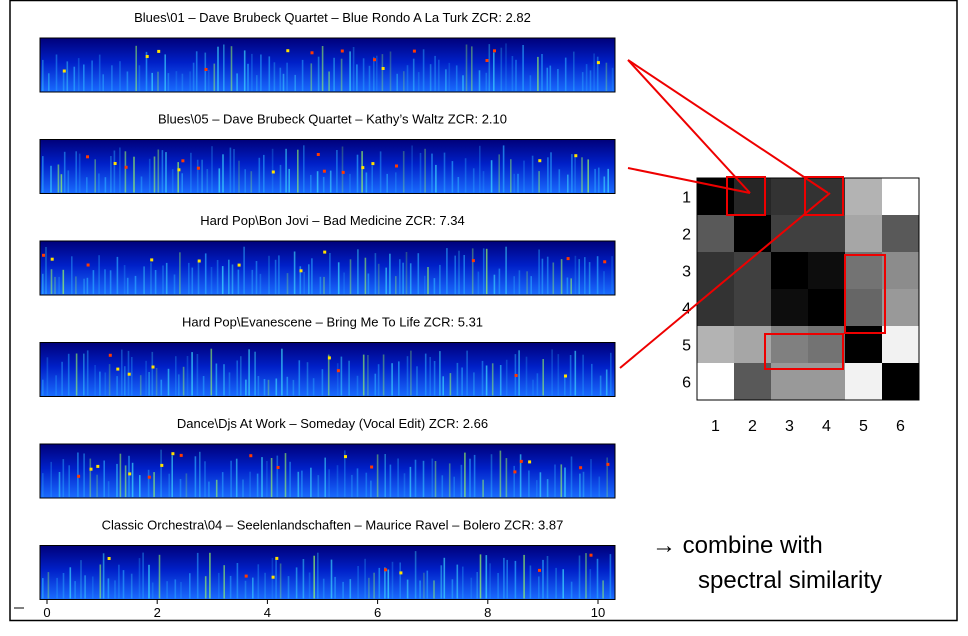 The width and height of the screenshot is (968, 636). I want to click on spectrogram-background, so click(327, 369).